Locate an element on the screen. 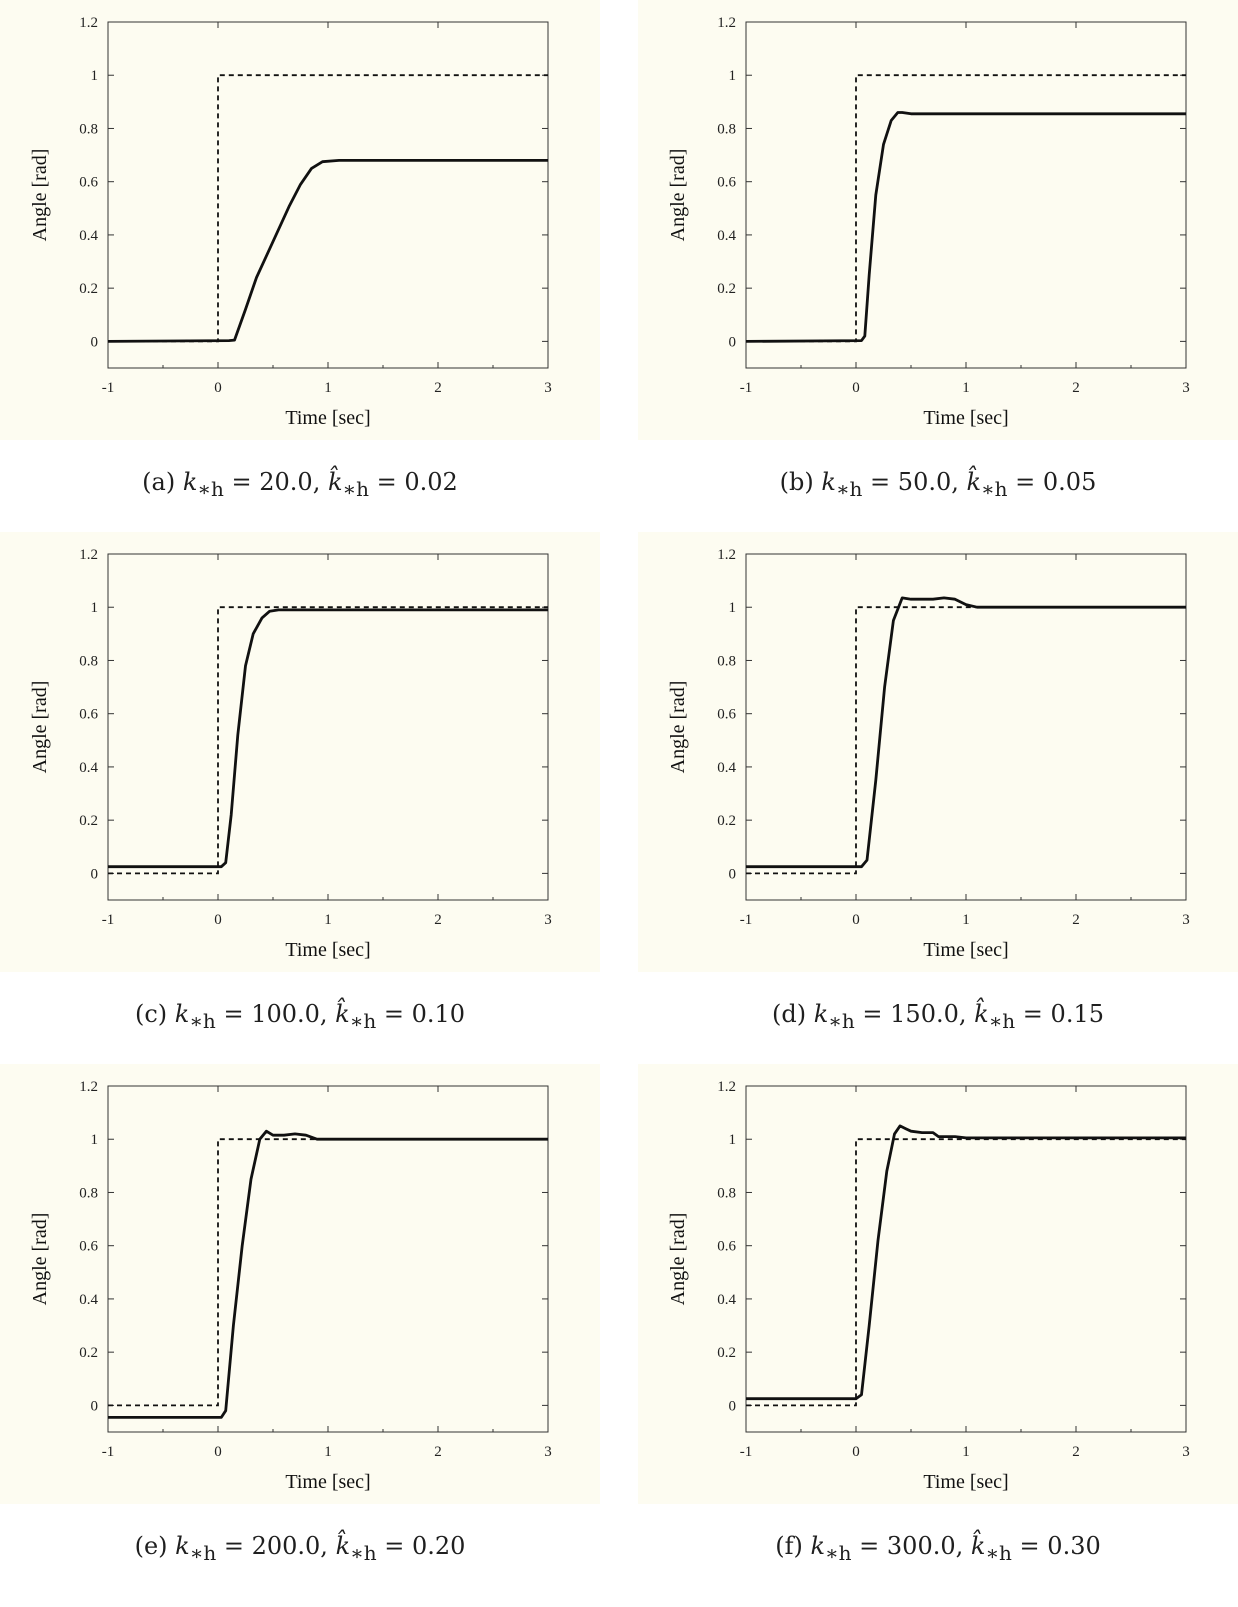 The image size is (1238, 1607). caption-d: (d) k∗h = 150.0, k̂∗h = 0.15 is located at coordinates (938, 1016).